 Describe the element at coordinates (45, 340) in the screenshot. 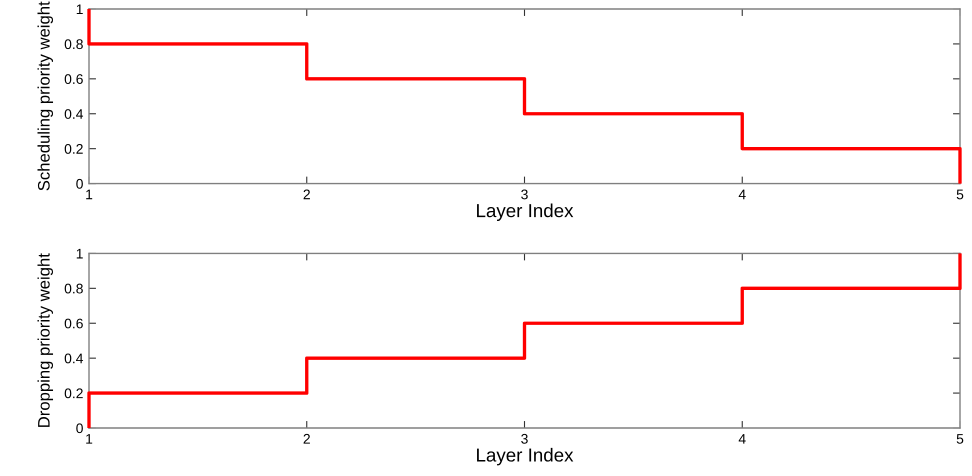

I see `y-axis-title: Dropping priority weight` at that location.